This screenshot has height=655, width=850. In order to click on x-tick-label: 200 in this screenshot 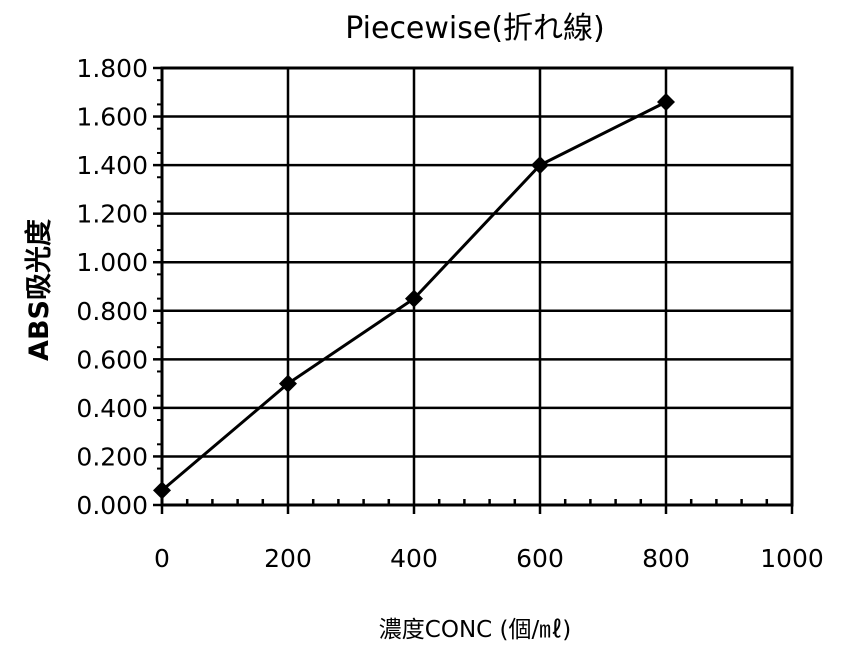, I will do `click(288, 558)`.